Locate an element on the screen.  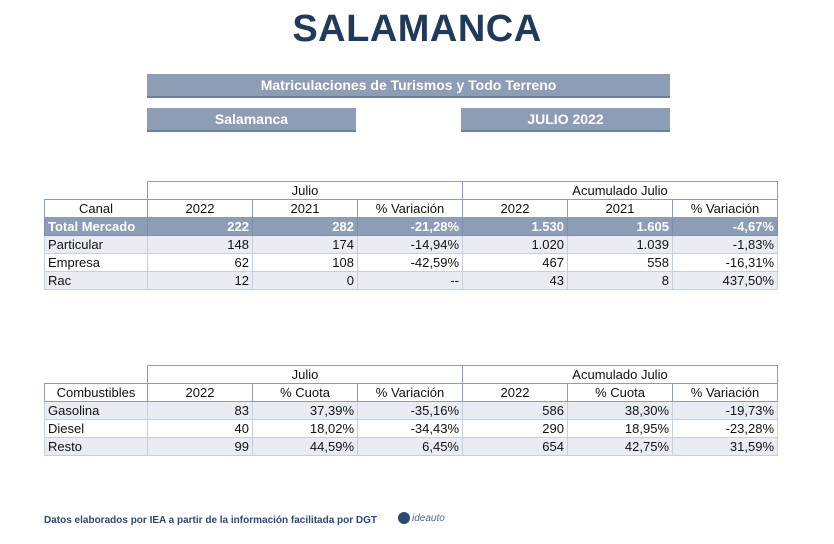
table-cell: 282 is located at coordinates (305, 226).